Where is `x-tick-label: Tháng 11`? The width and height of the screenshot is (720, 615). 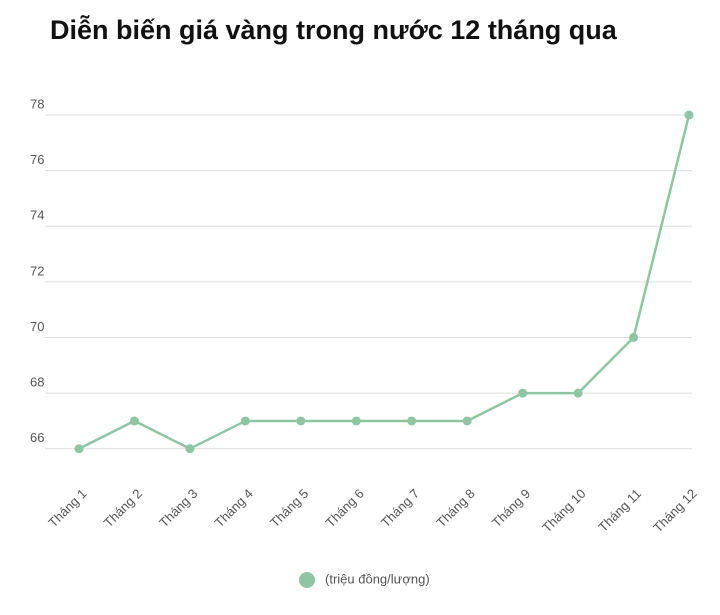
x-tick-label: Tháng 11 is located at coordinates (619, 510).